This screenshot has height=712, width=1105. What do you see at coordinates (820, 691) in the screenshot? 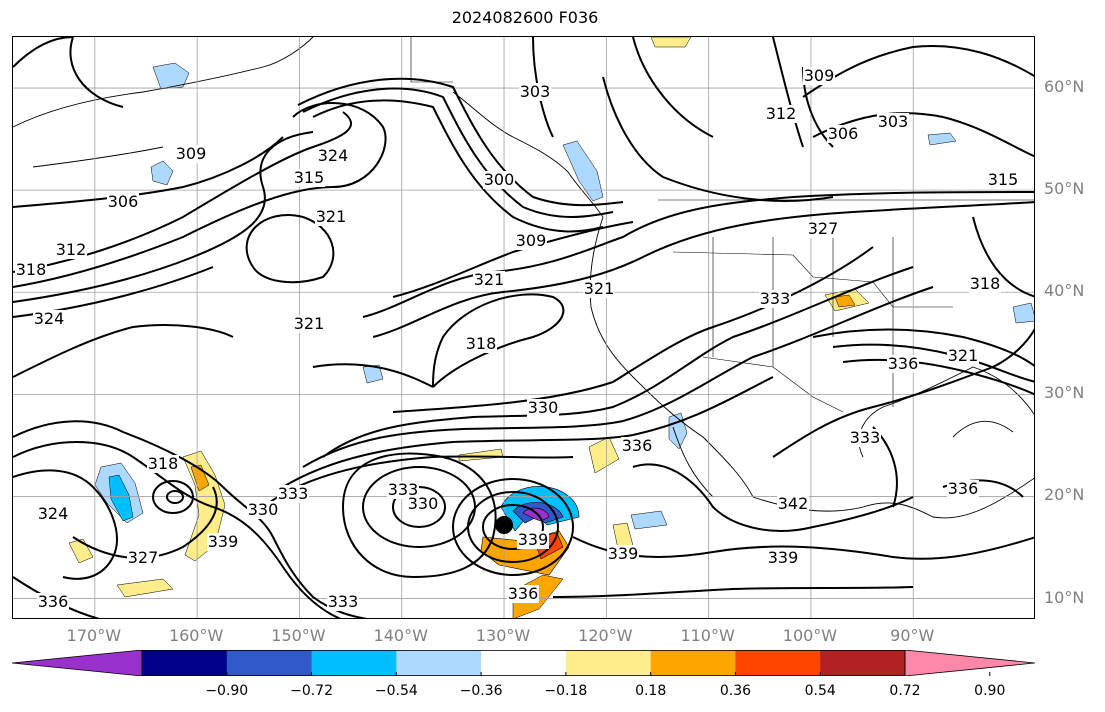
I see `colorbar-tick-label: 0.54` at bounding box center [820, 691].